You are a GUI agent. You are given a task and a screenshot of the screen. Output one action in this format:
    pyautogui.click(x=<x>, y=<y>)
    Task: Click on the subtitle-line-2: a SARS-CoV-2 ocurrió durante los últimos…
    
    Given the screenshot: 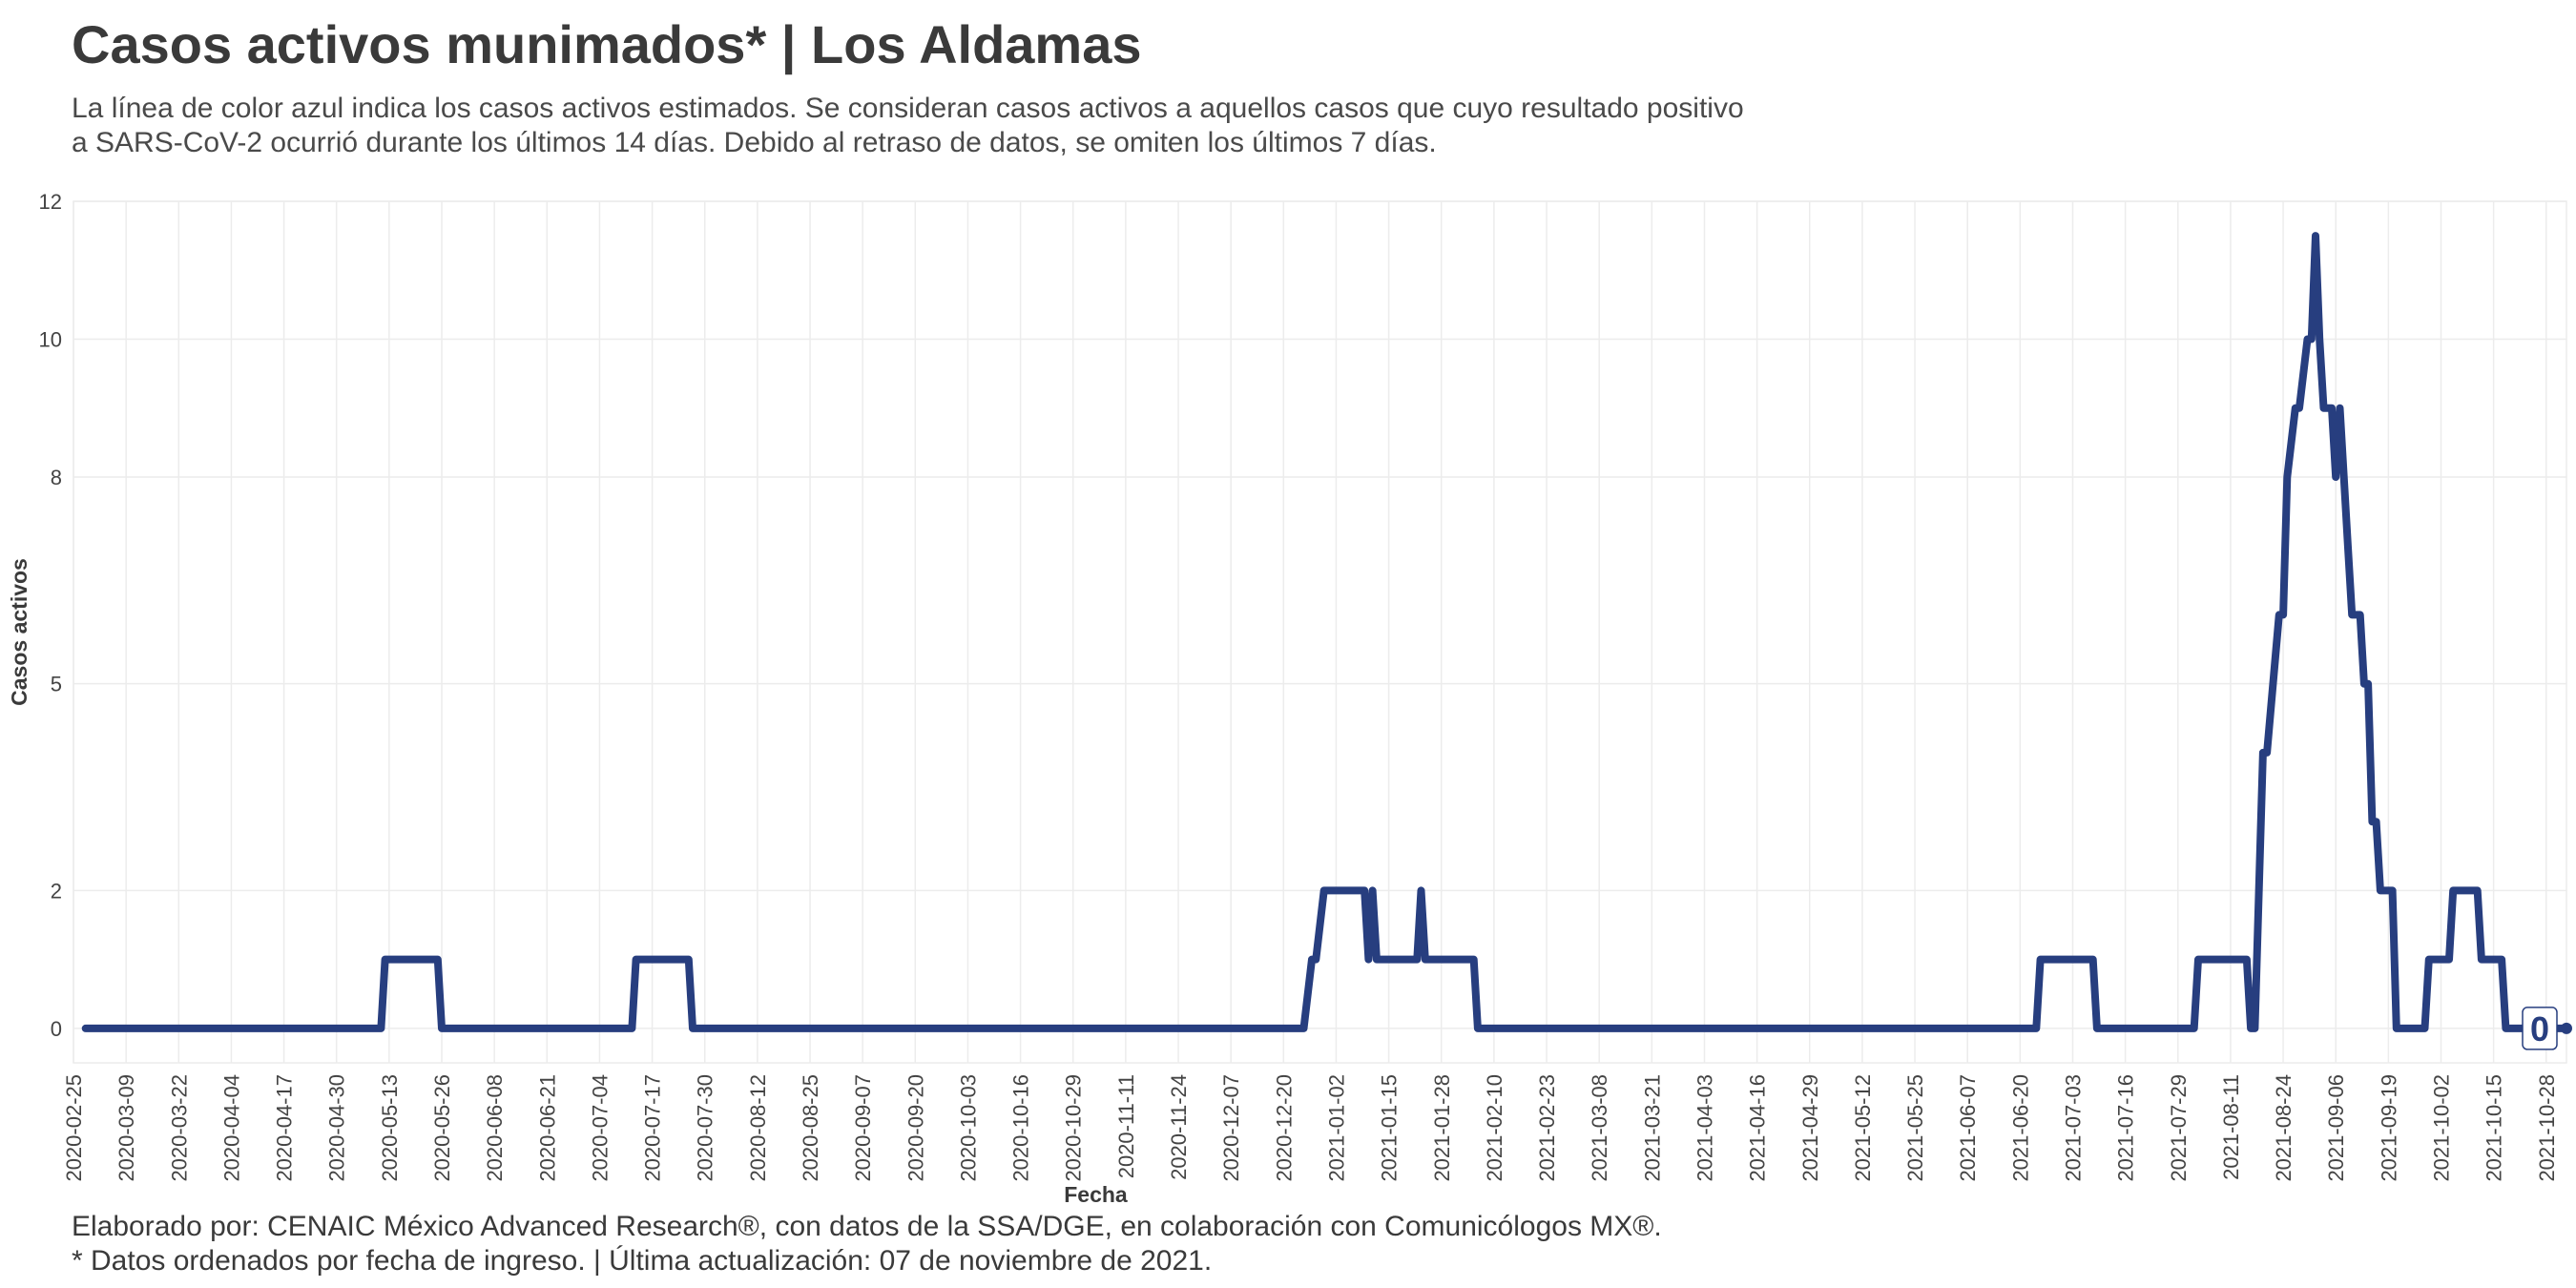 What is the action you would take?
    pyautogui.click(x=754, y=142)
    